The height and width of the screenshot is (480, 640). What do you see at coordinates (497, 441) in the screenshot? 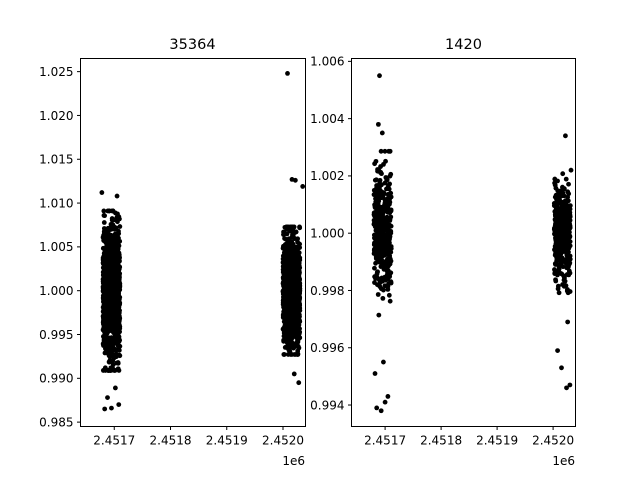
I see `x-tick-label: 2.4519` at bounding box center [497, 441].